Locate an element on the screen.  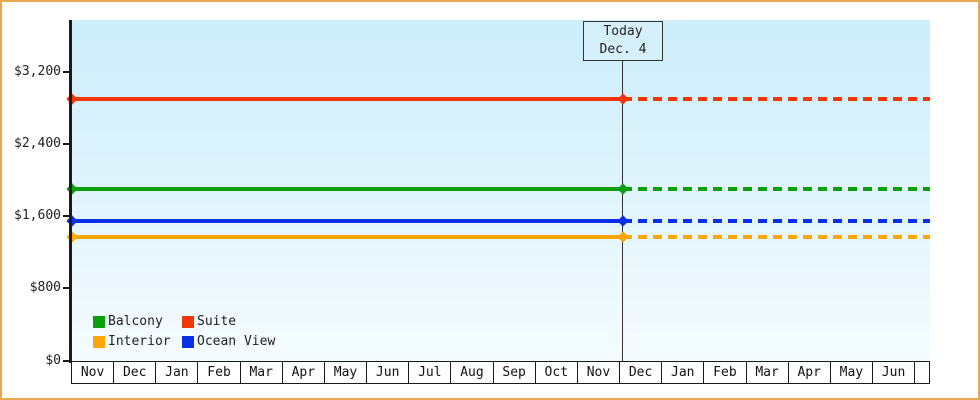
legend-item-suite: Suite is located at coordinates (209, 321).